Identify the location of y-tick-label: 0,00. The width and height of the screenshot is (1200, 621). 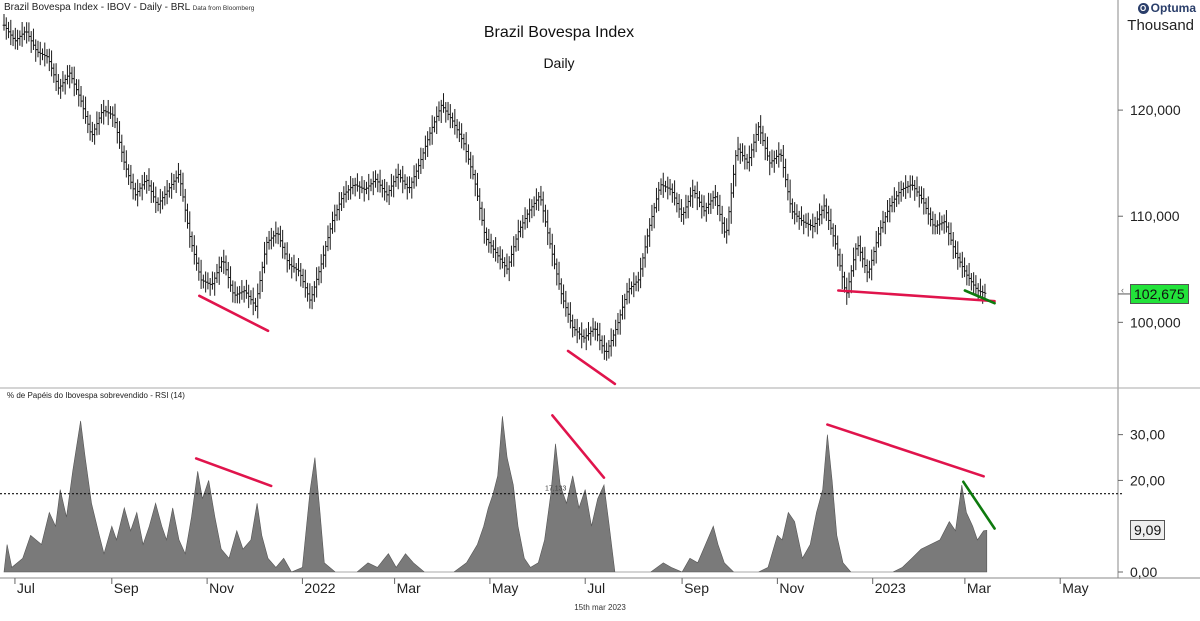
(1143, 572).